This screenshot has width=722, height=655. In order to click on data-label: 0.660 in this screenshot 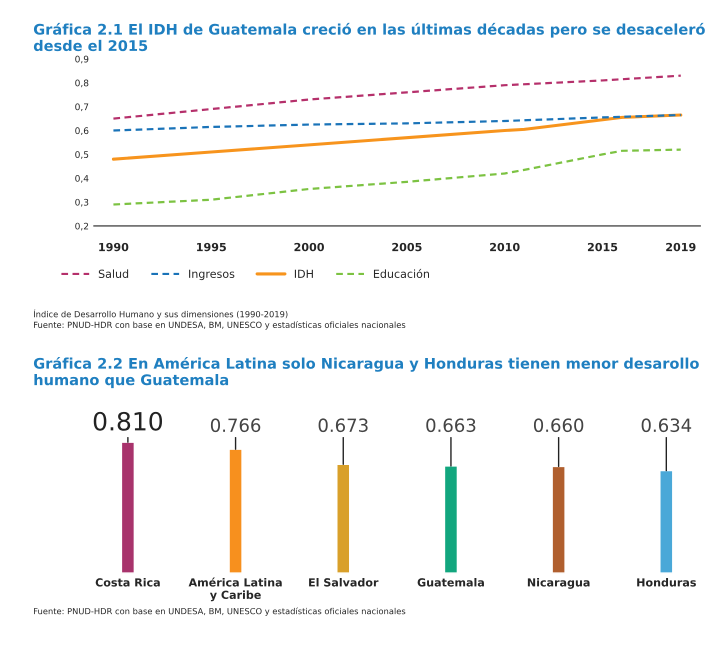, I will do `click(559, 425)`.